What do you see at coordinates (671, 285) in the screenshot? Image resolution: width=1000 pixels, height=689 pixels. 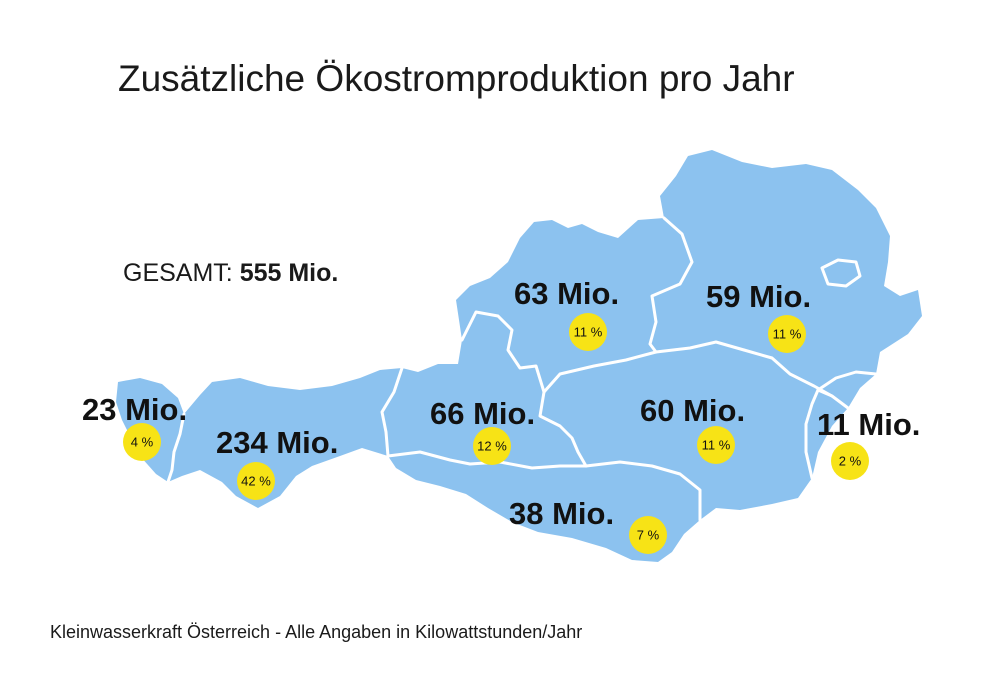 I see `border-oberoesterreich-niederoesterreich` at bounding box center [671, 285].